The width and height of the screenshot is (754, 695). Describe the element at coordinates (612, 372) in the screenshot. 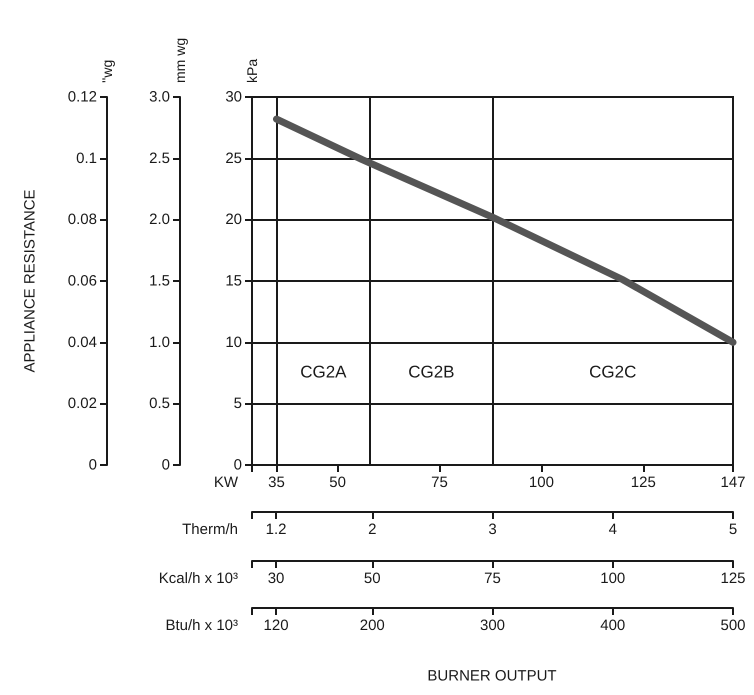

I see `annotation: CG2C` at that location.